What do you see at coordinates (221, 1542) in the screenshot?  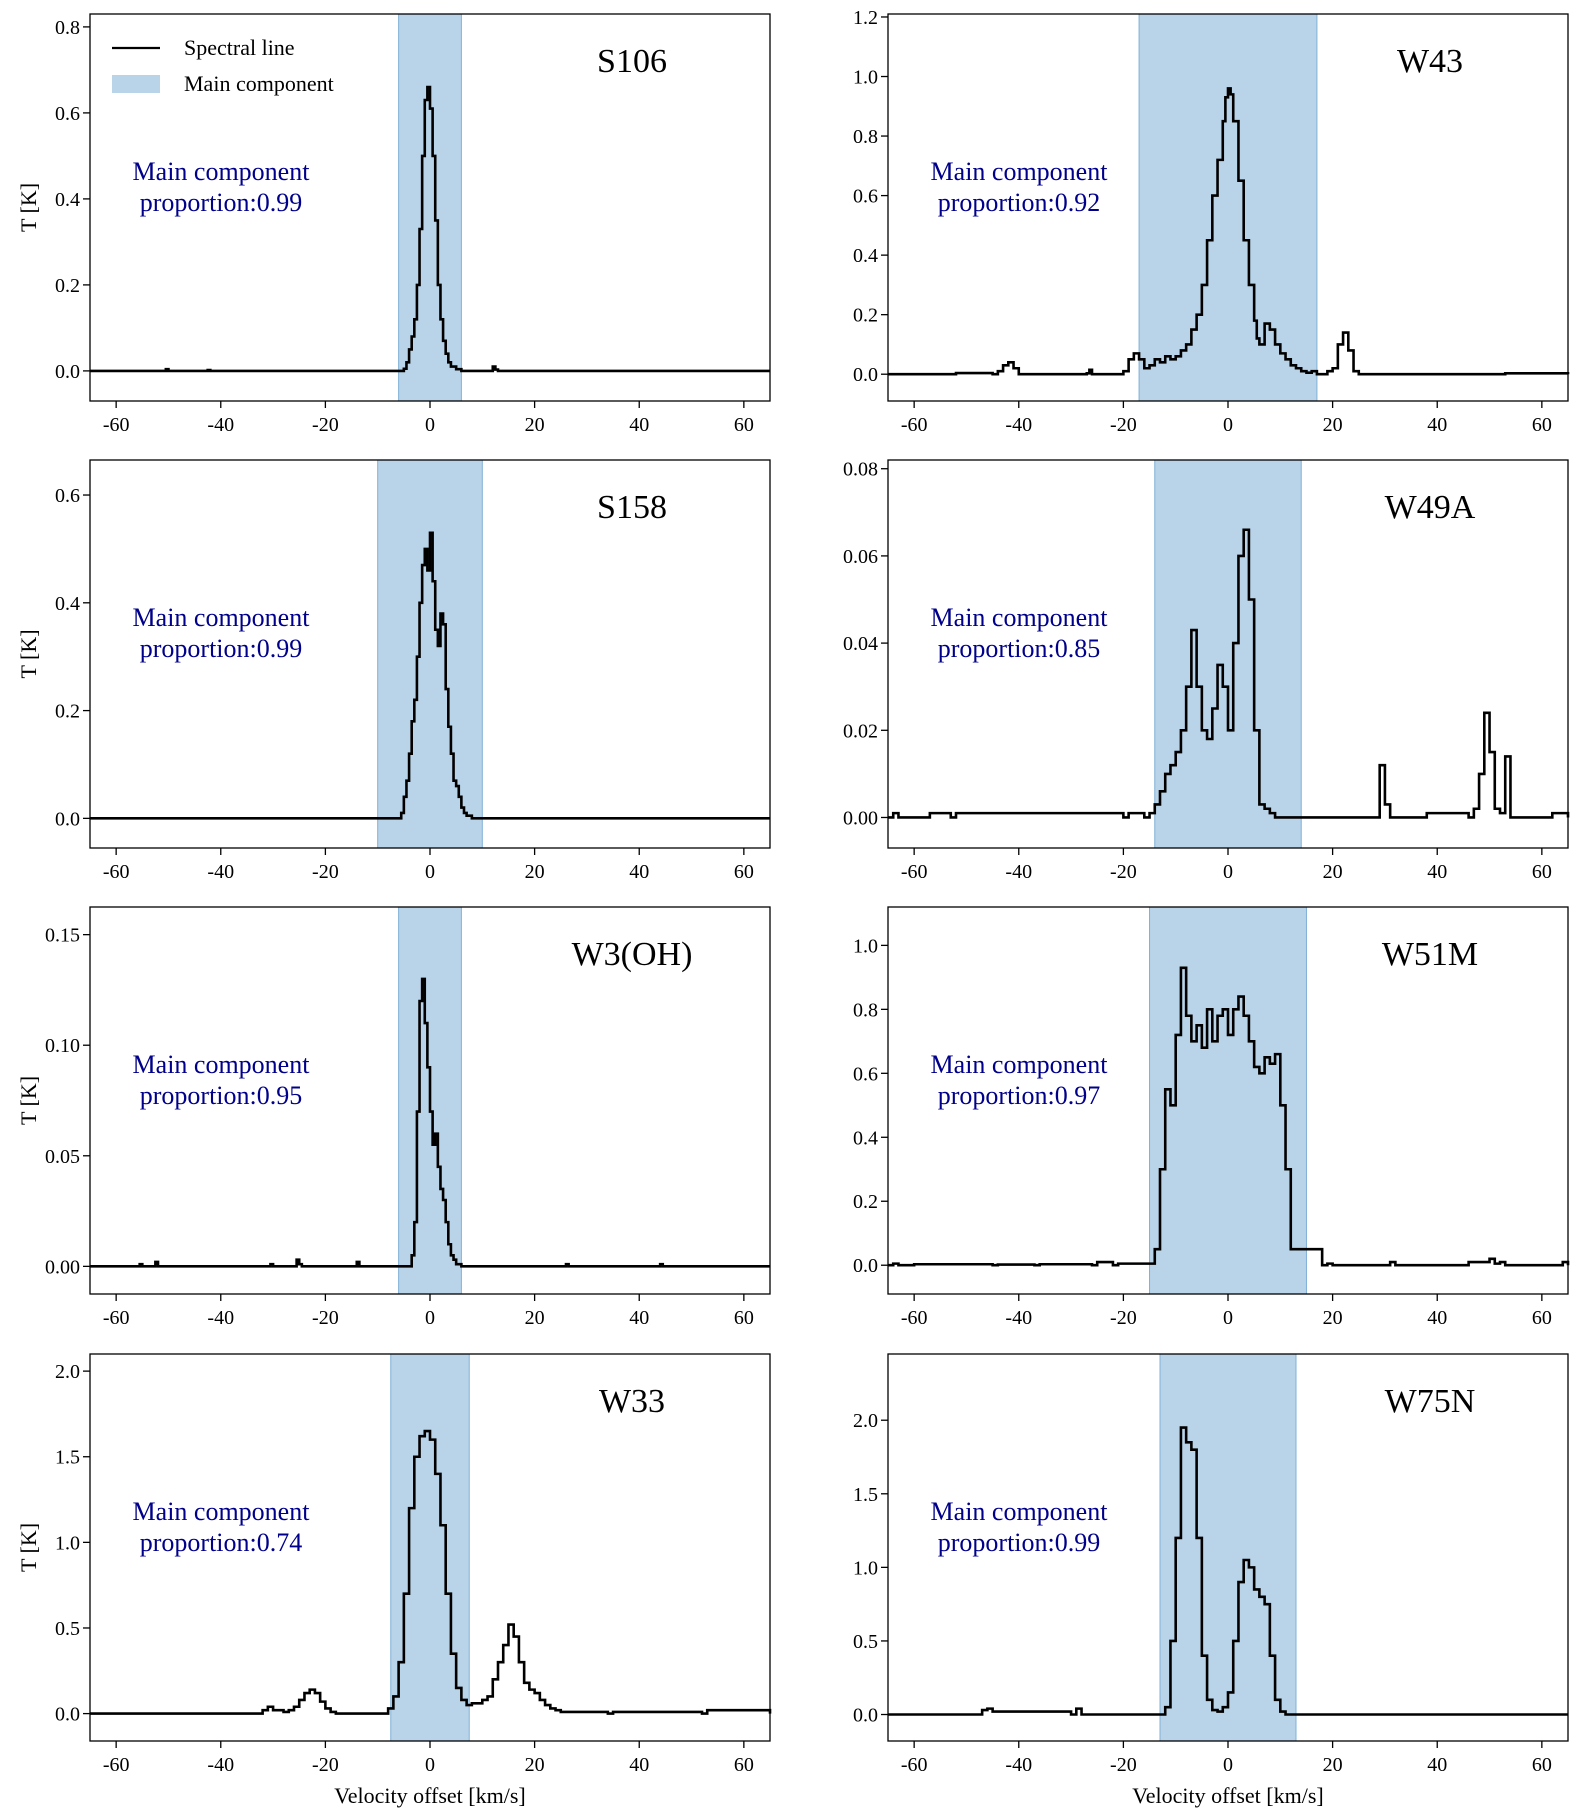 I see `annotation-line2: proportion:0.74` at bounding box center [221, 1542].